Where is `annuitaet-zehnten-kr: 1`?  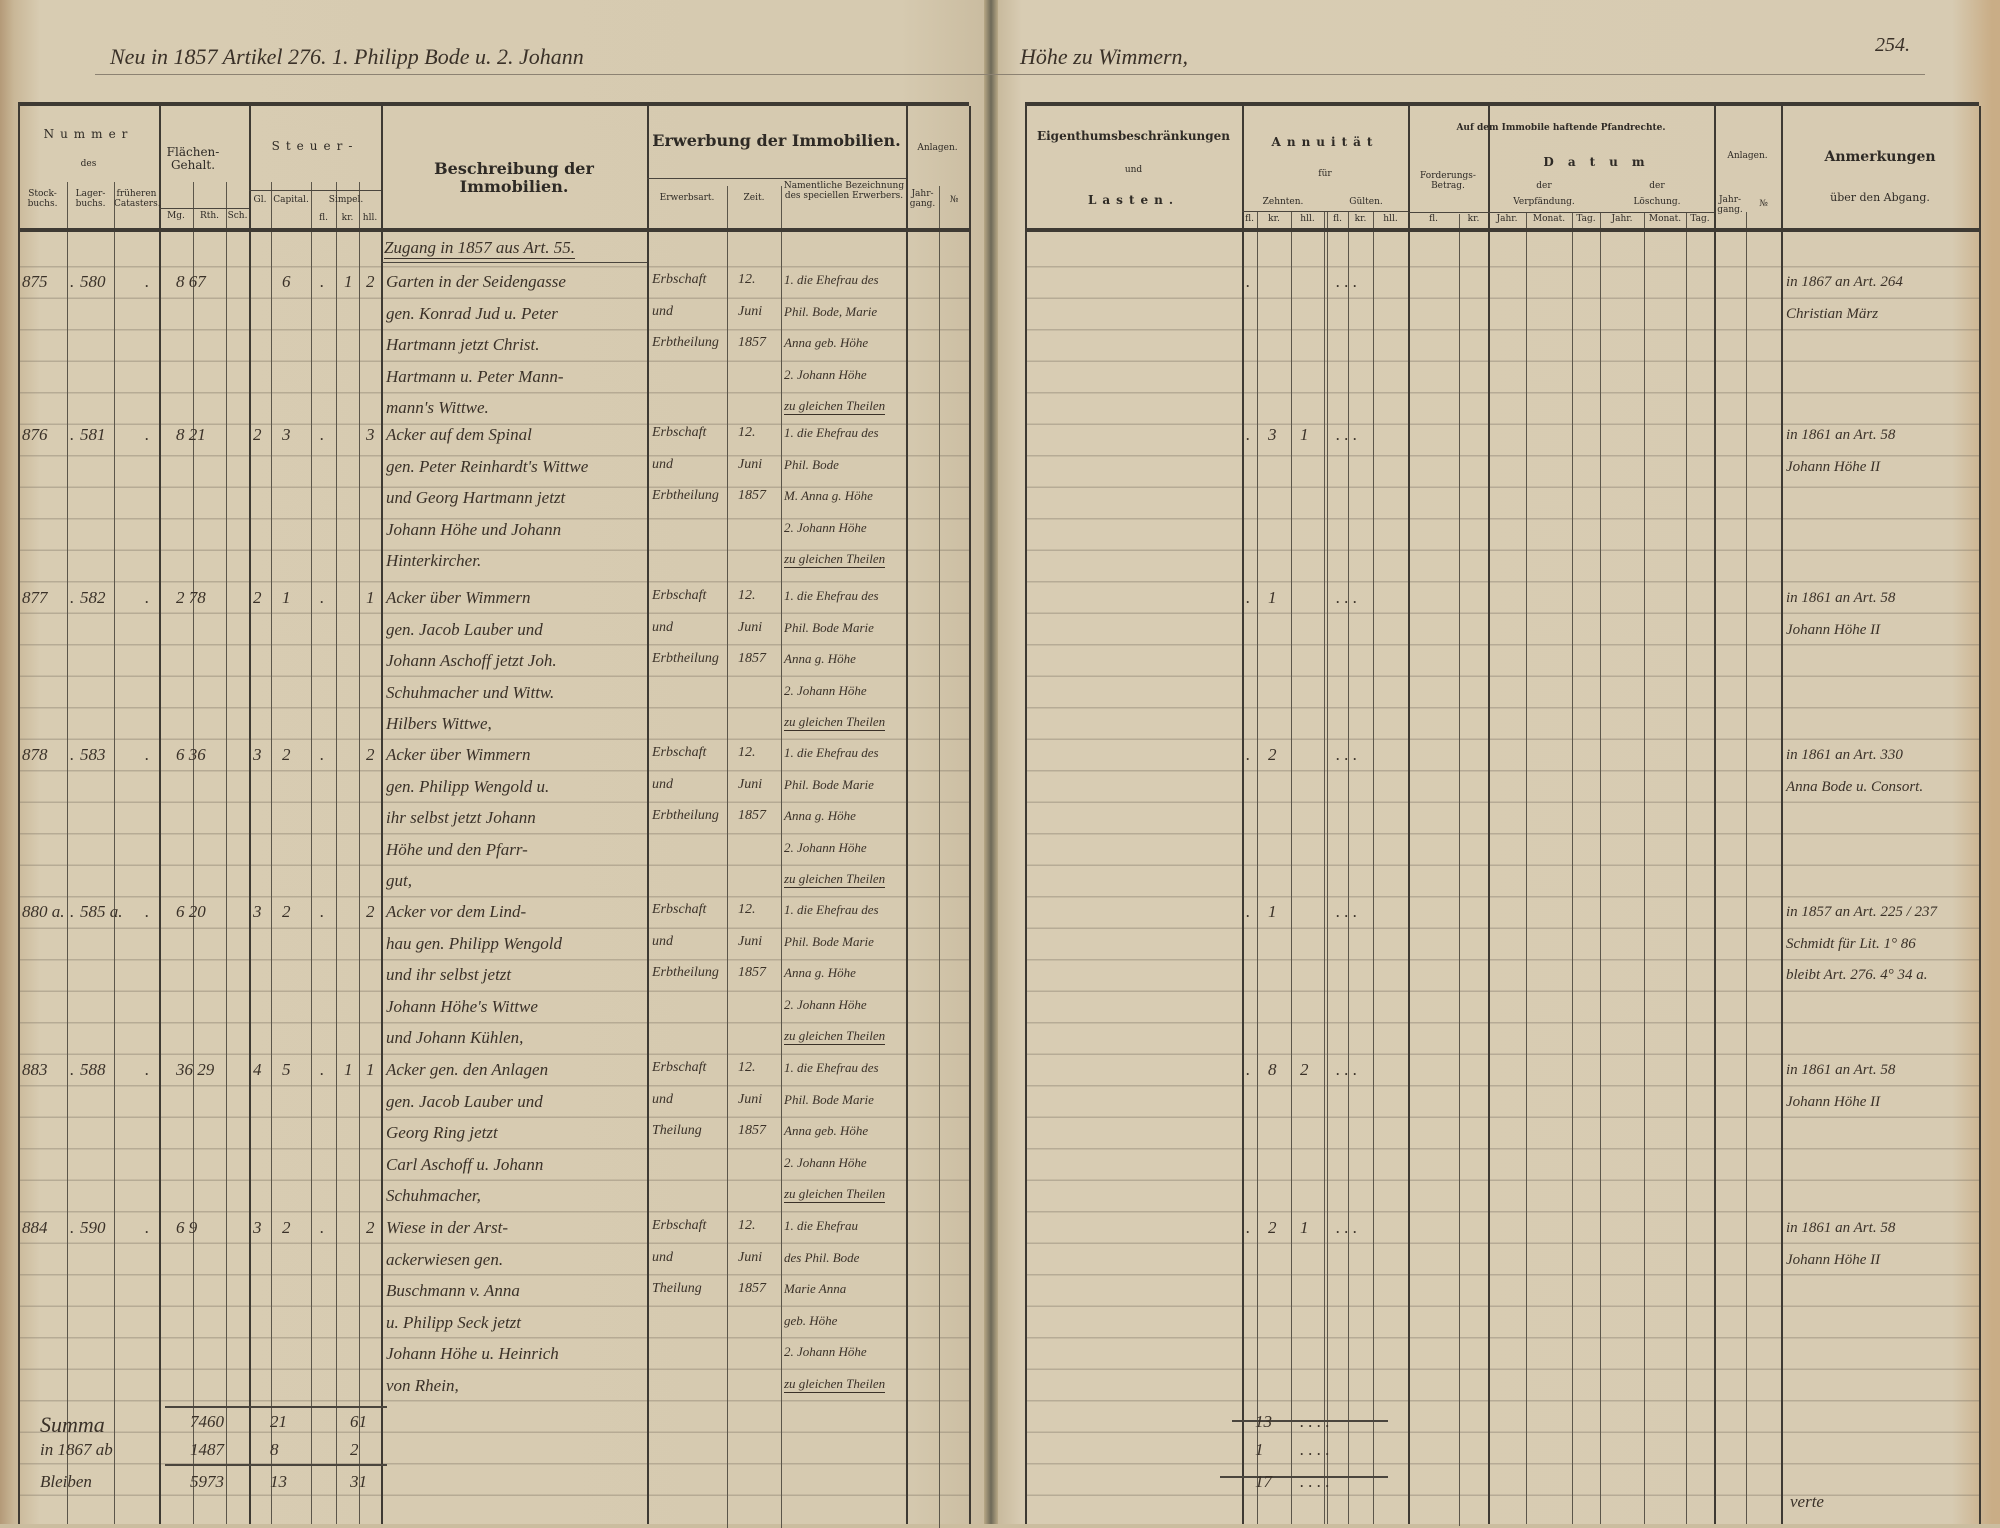
annuitaet-zehnten-kr: 1 is located at coordinates (1272, 597).